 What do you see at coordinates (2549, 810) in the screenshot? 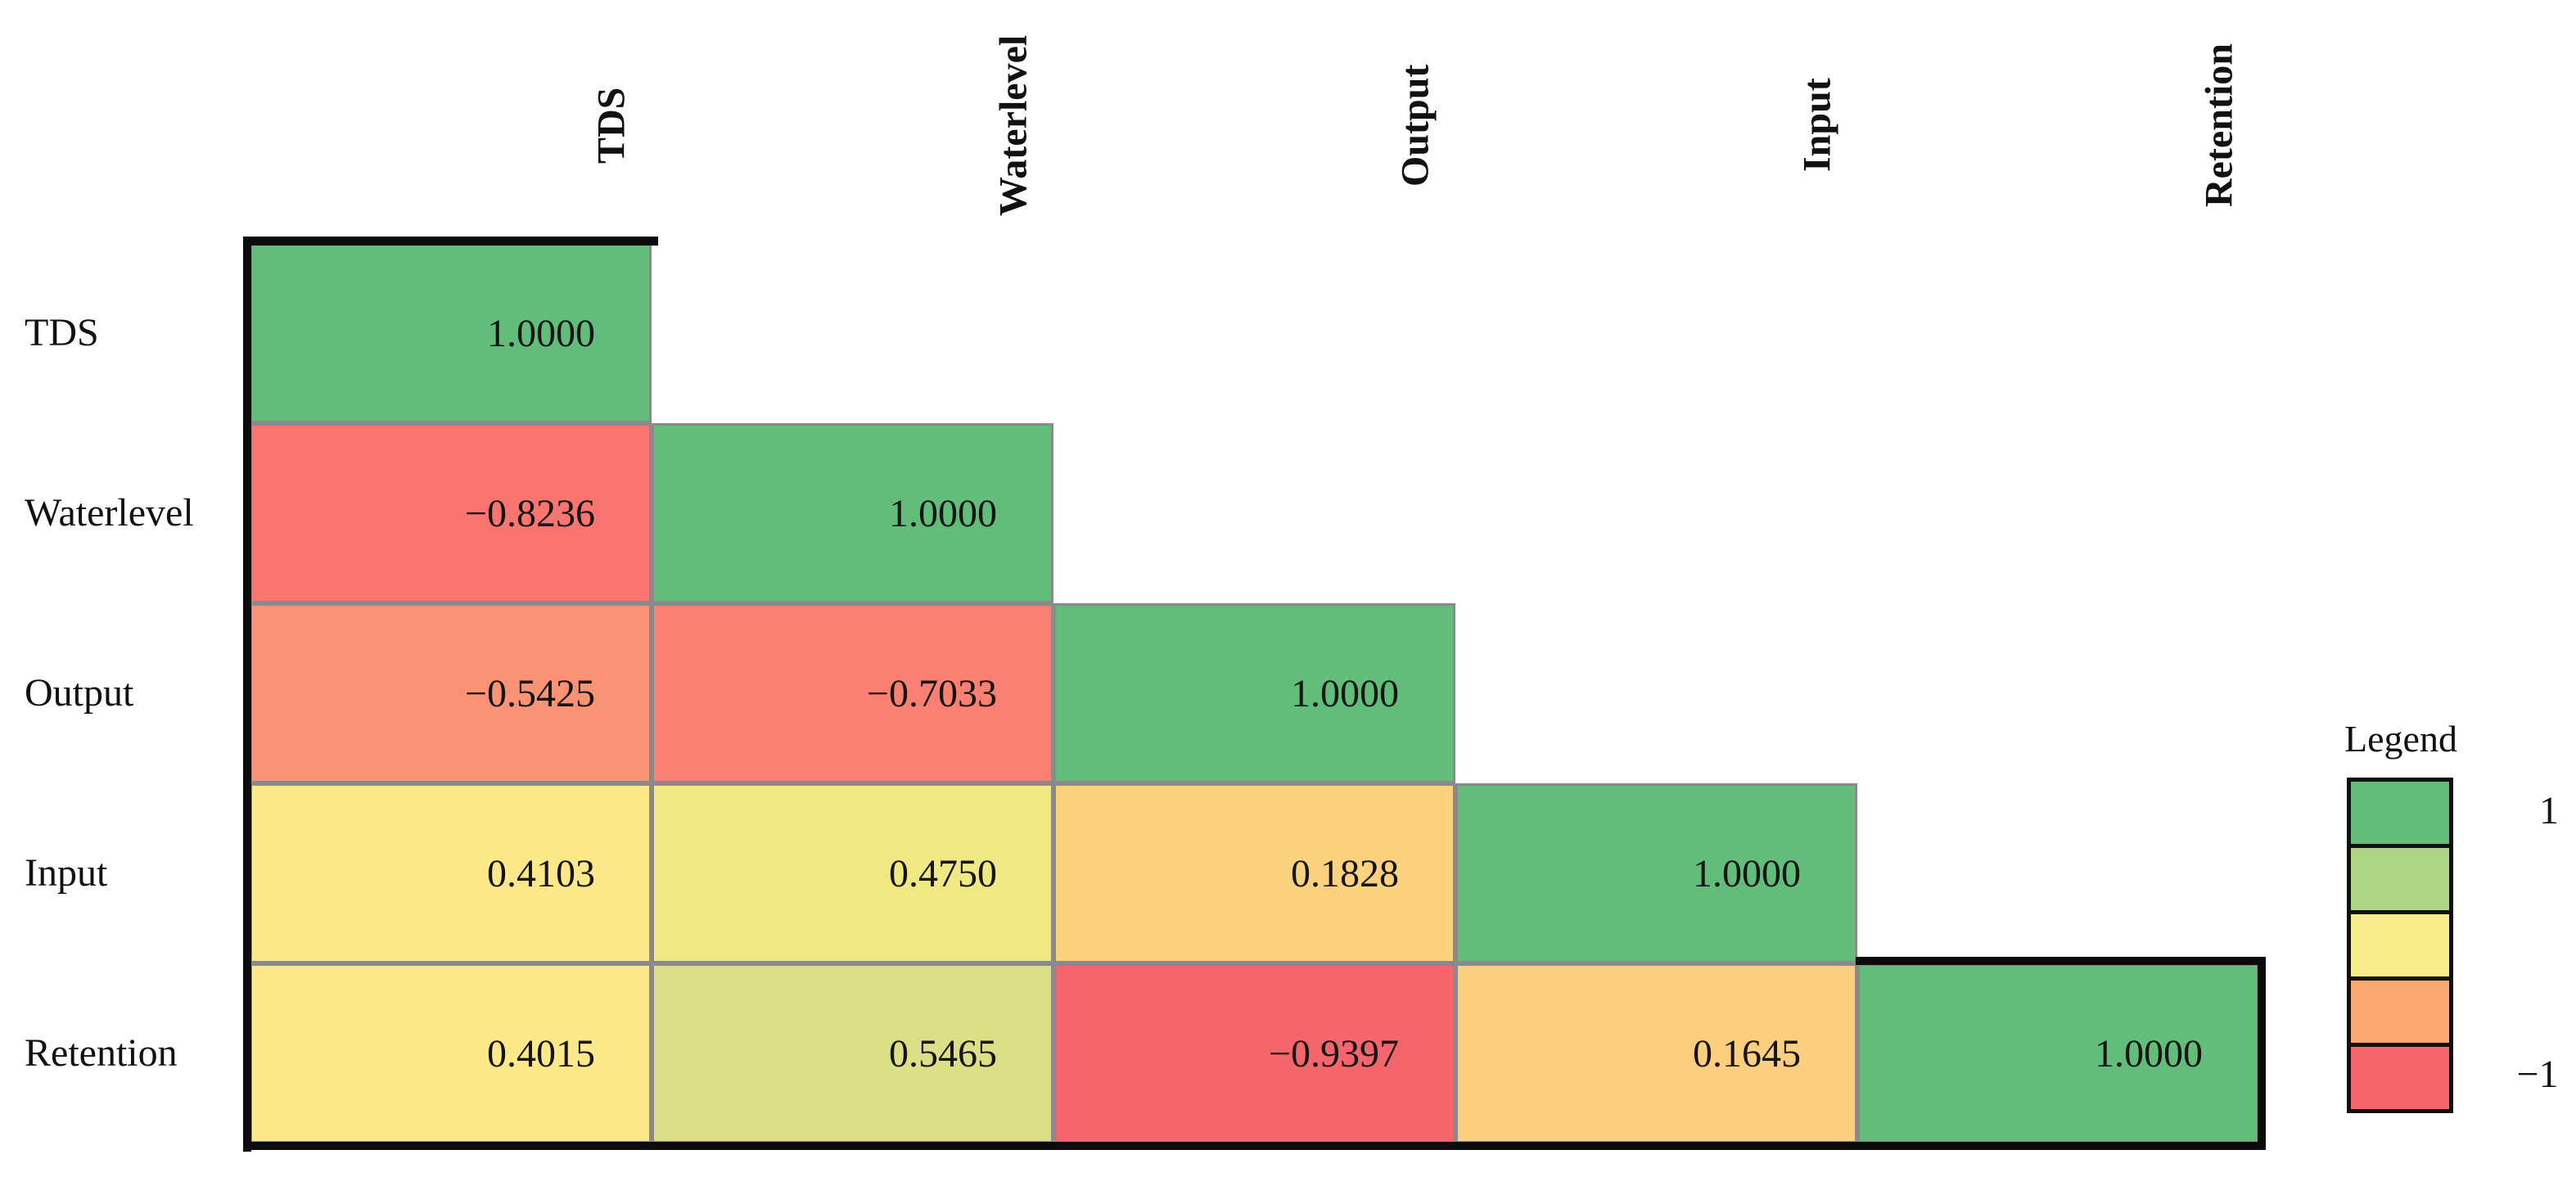
I see `legend-max-label: 1` at bounding box center [2549, 810].